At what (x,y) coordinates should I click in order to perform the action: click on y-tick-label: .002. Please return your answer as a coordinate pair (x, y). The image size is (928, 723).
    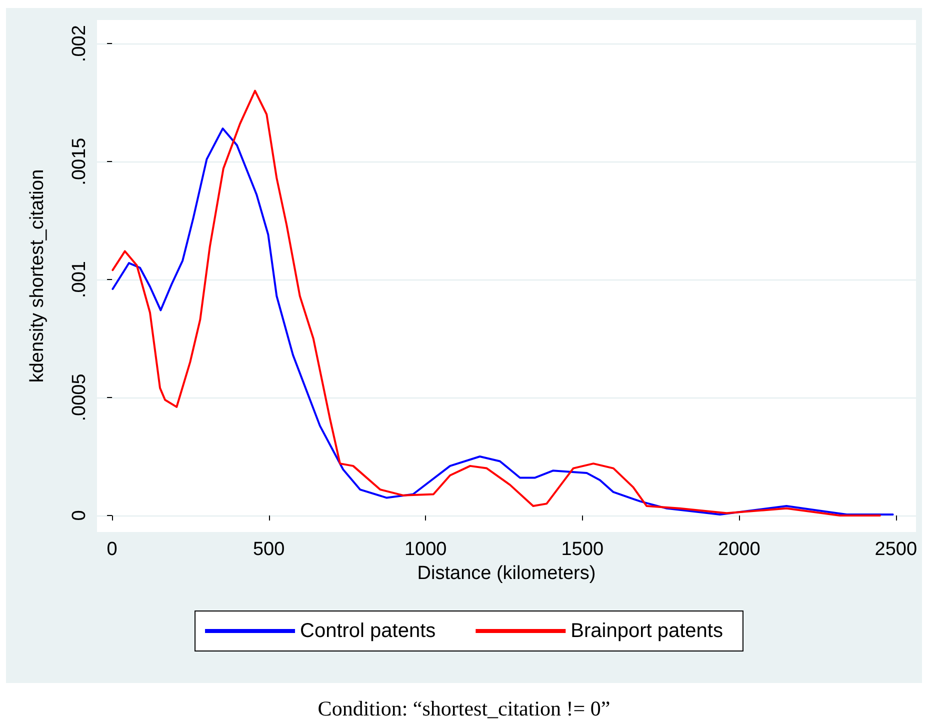
    Looking at the image, I should click on (79, 43).